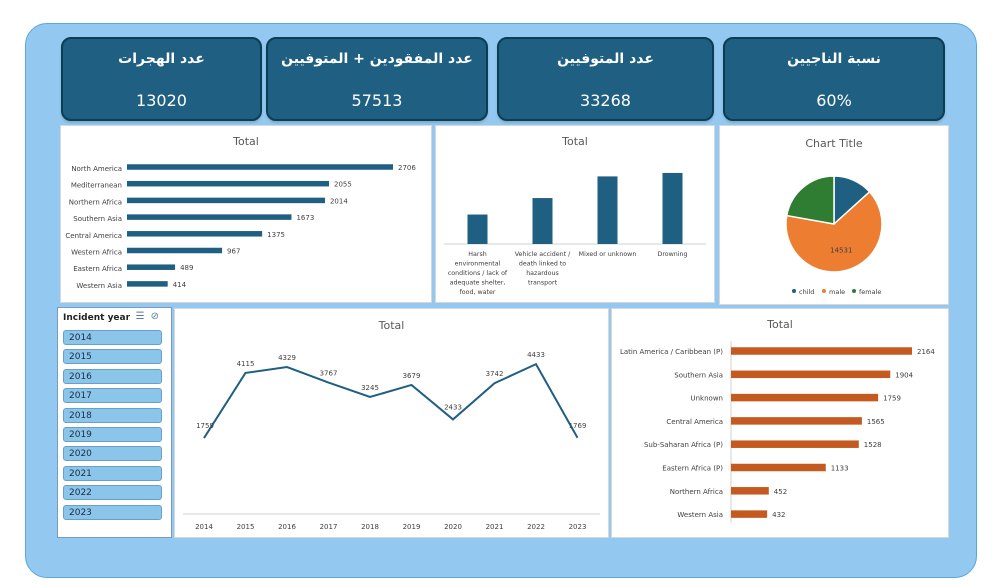 The width and height of the screenshot is (1000, 586). What do you see at coordinates (605, 79) in the screenshot?
I see `kpi-dead-card: عدد المتوفيين 33268` at bounding box center [605, 79].